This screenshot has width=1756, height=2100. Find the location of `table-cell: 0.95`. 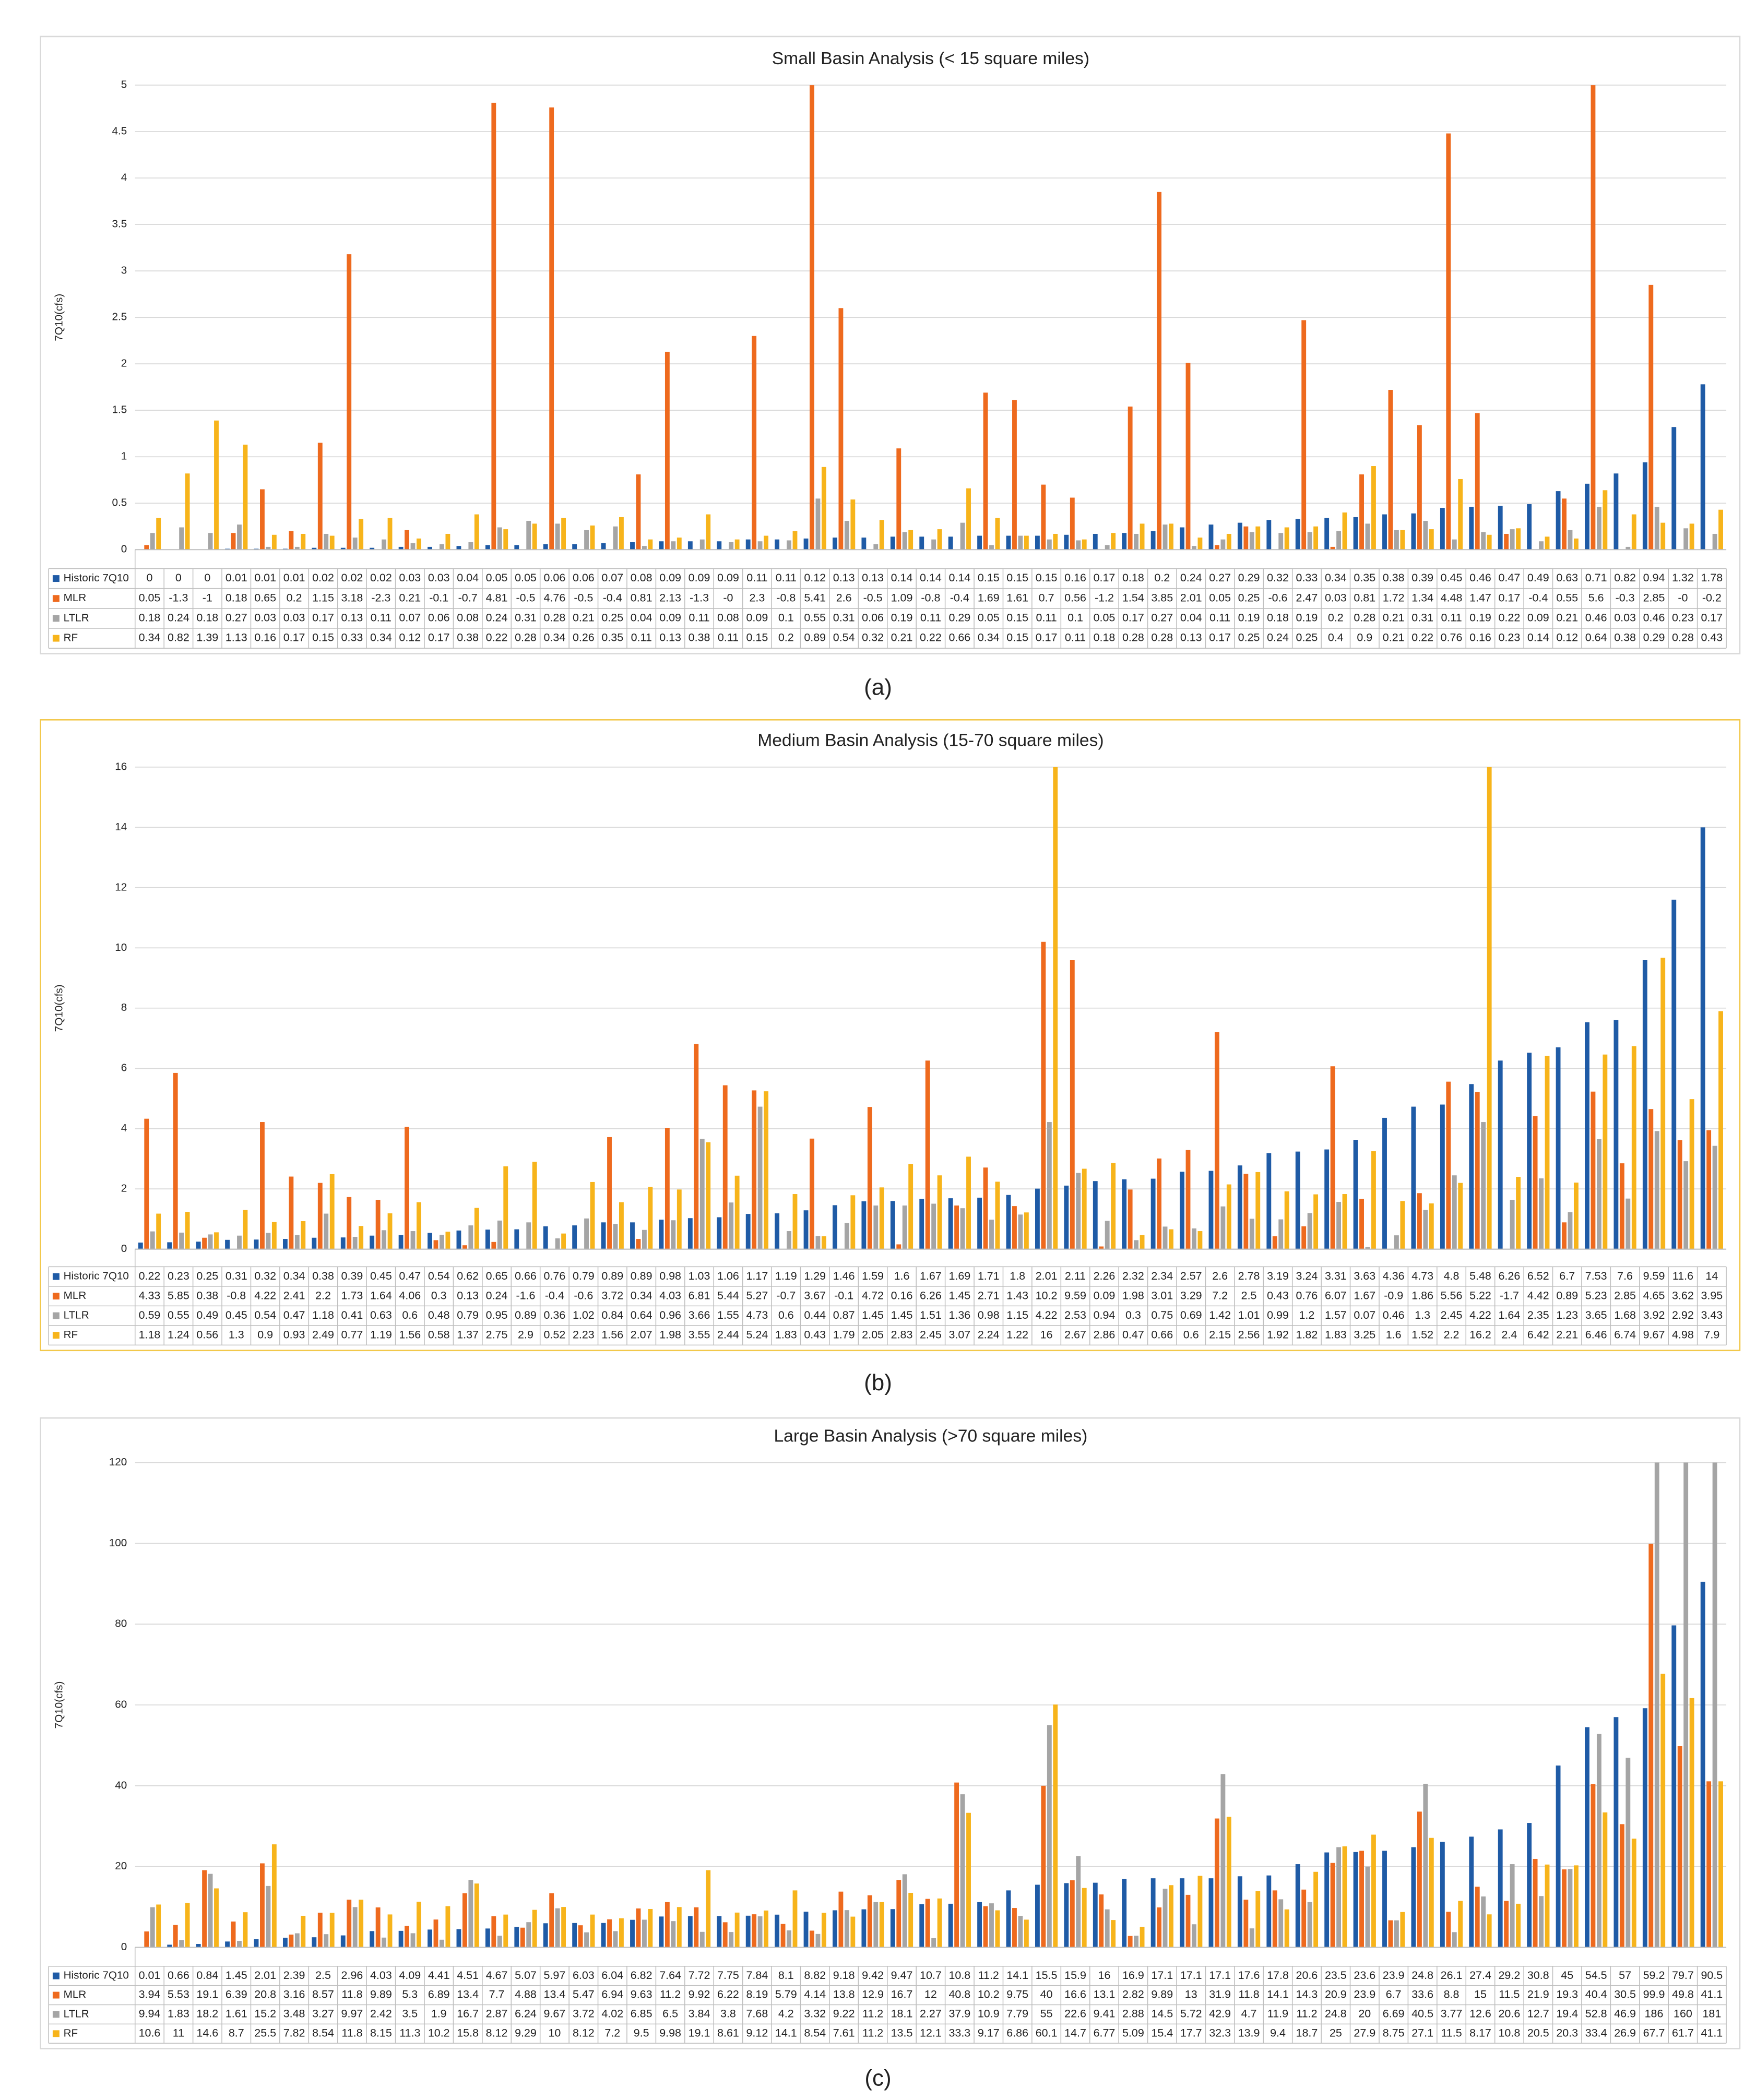

table-cell: 0.95 is located at coordinates (497, 1315).